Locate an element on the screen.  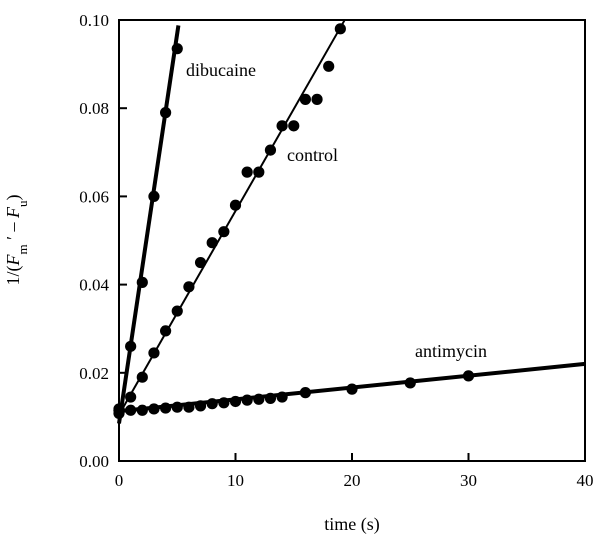
x-tick-label: 20 is located at coordinates (352, 480).